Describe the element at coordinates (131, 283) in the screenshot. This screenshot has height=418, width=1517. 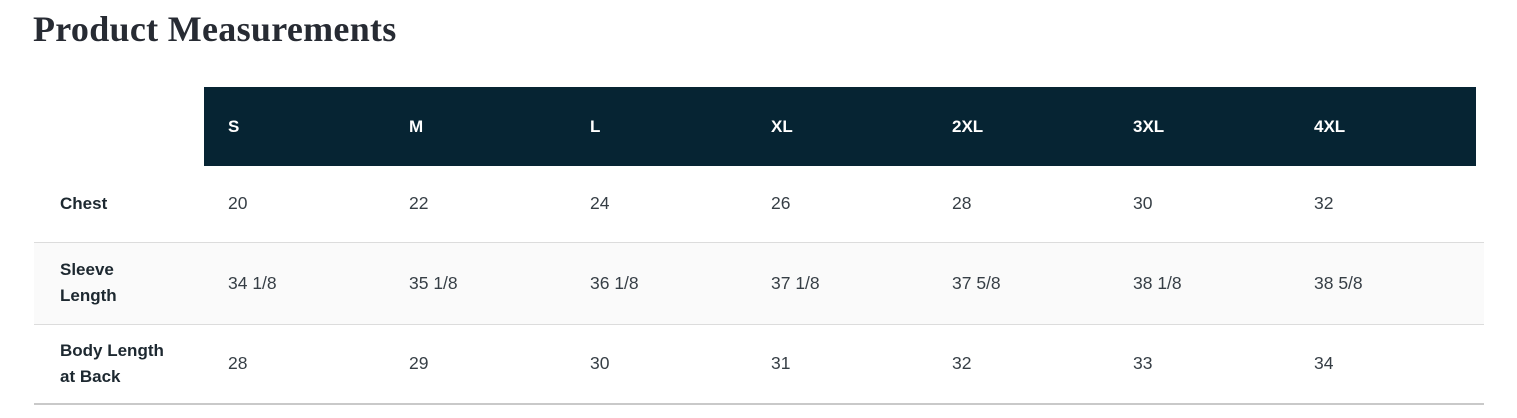
I see `row-label-sleeve-length: Sleeve Length` at that location.